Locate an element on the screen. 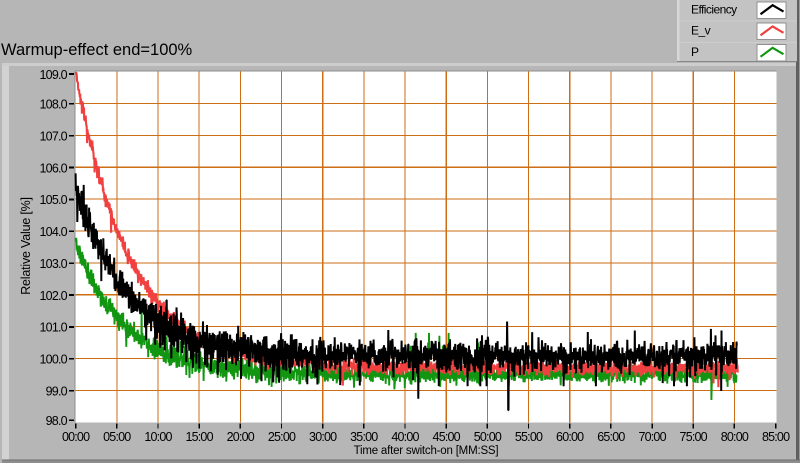 The height and width of the screenshot is (463, 800). svg-text: 25:00 is located at coordinates (282, 437).